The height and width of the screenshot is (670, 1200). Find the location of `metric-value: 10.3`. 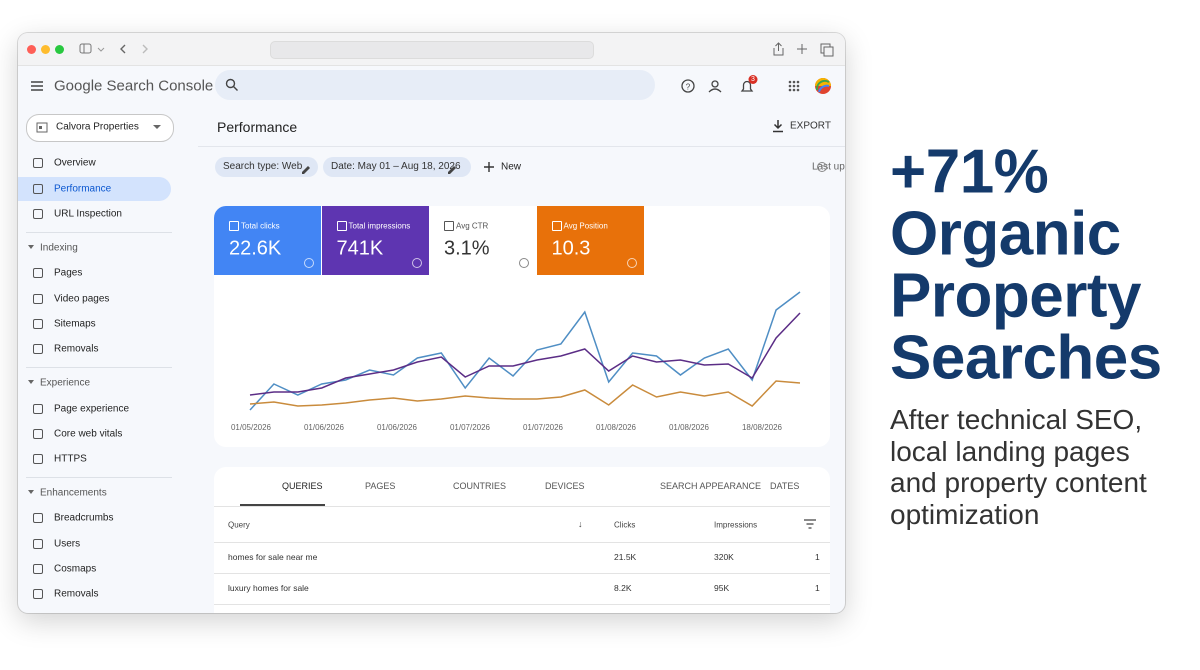

metric-value: 10.3 is located at coordinates (571, 248).